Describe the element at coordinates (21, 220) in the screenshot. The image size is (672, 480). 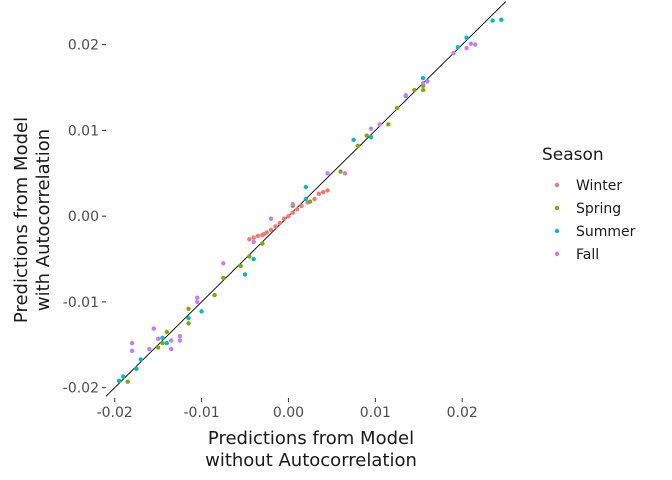
I see `y-axis-title-line-1: Predictions from Model` at that location.